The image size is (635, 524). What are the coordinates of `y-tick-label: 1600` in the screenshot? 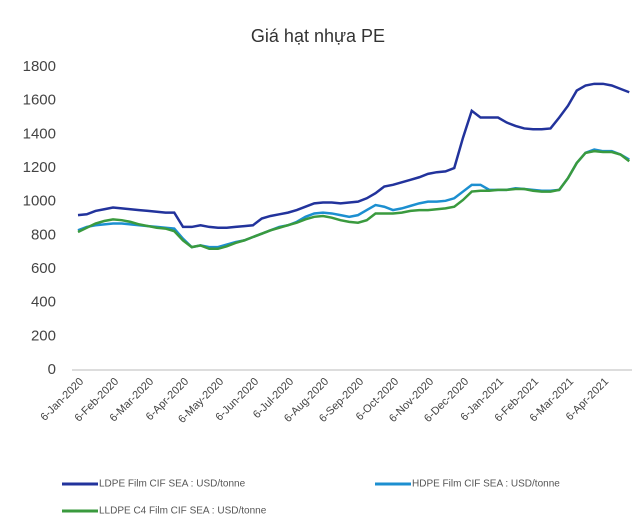 It's located at (39, 100).